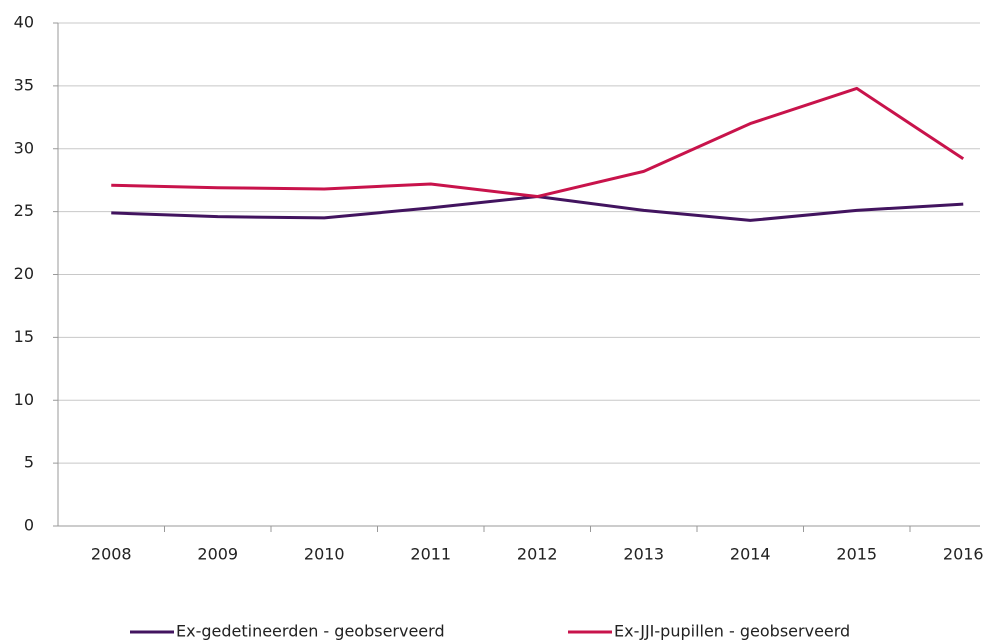  Describe the element at coordinates (963, 554) in the screenshot. I see `x-tick-label: 2016` at that location.